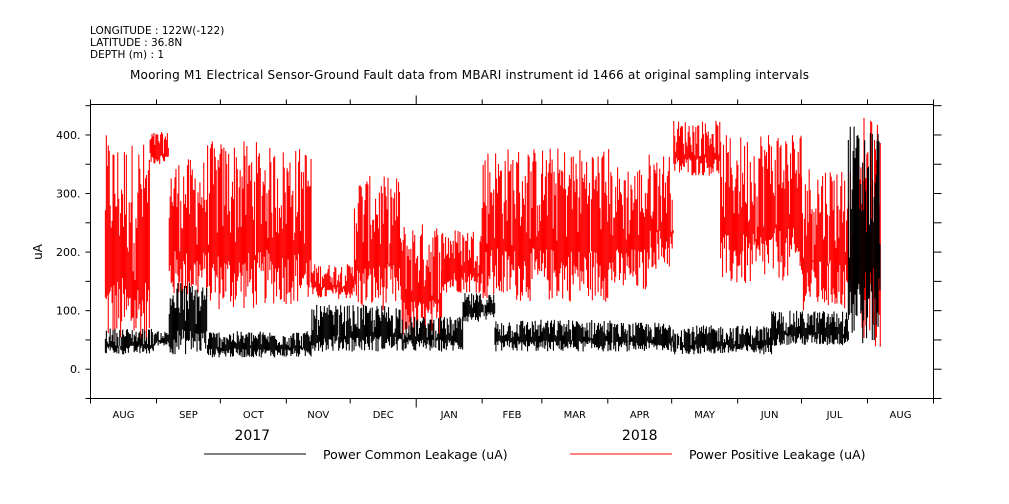 The image size is (1009, 504). I want to click on x-tick-label: JAN, so click(449, 415).